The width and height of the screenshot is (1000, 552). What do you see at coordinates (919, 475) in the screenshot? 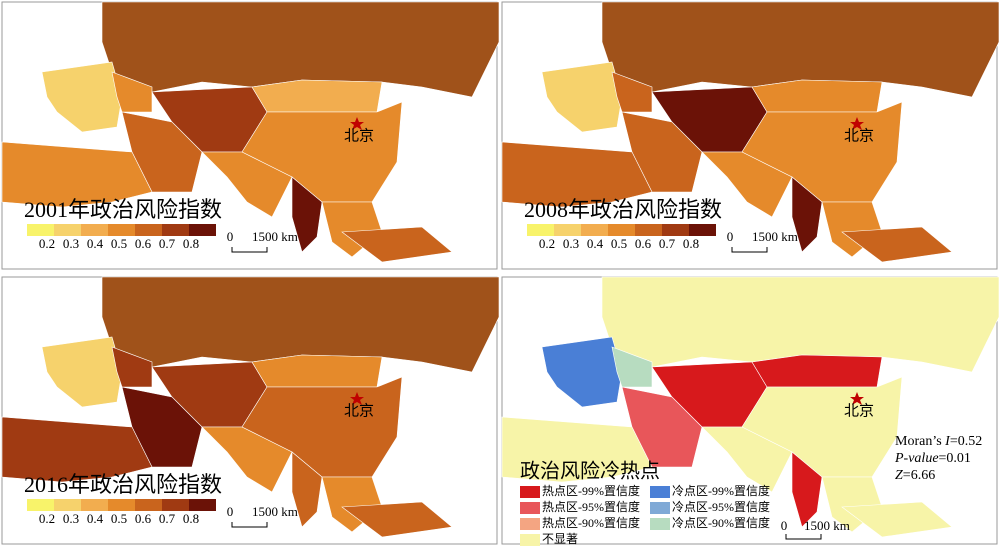
I see `stat-value: =6.66` at bounding box center [919, 475].